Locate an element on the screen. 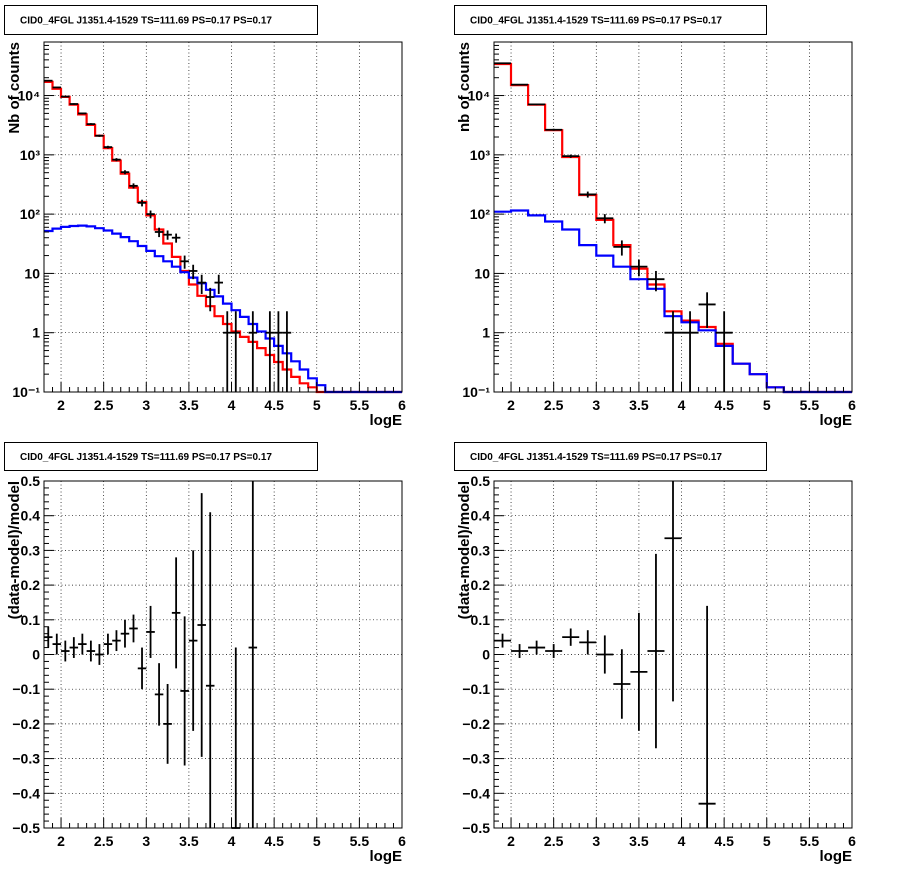 The width and height of the screenshot is (898, 875). y-tick-label: 10² is located at coordinates (30, 214).